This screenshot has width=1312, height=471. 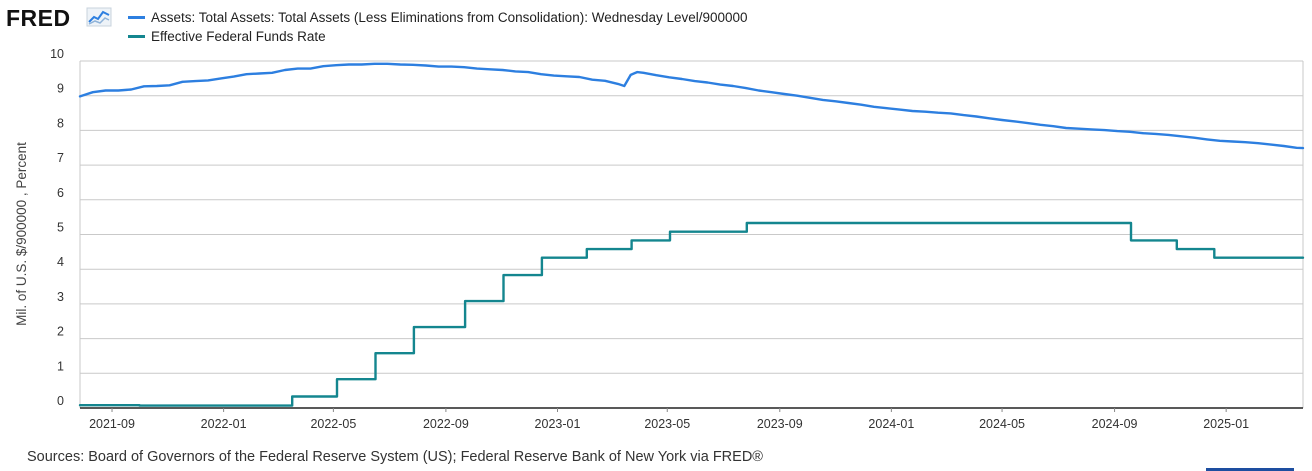 I want to click on y-axis-ticks: 0 1 2 3 4 5 6 7 8 9 10, so click(x=57, y=227).